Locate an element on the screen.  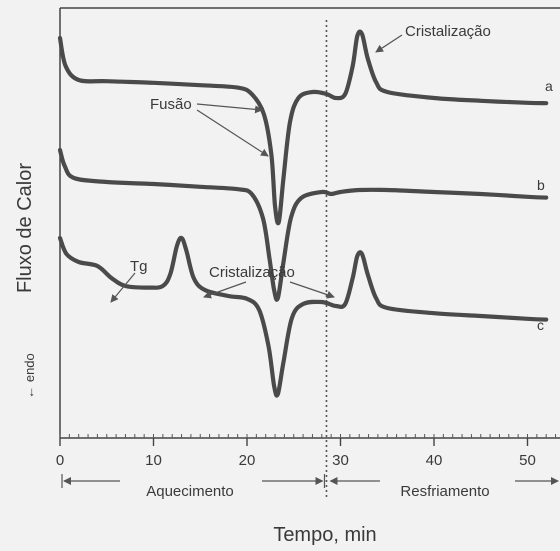
series-label-b: b is located at coordinates (541, 185).